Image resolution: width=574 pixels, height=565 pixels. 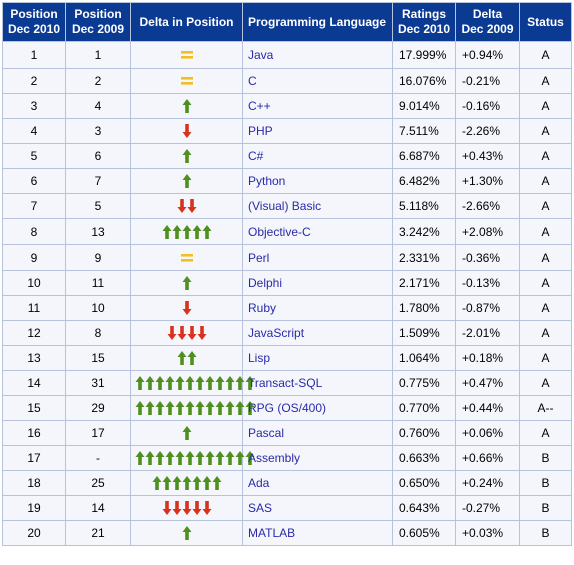 I want to click on language-link: Ada, so click(x=317, y=483).